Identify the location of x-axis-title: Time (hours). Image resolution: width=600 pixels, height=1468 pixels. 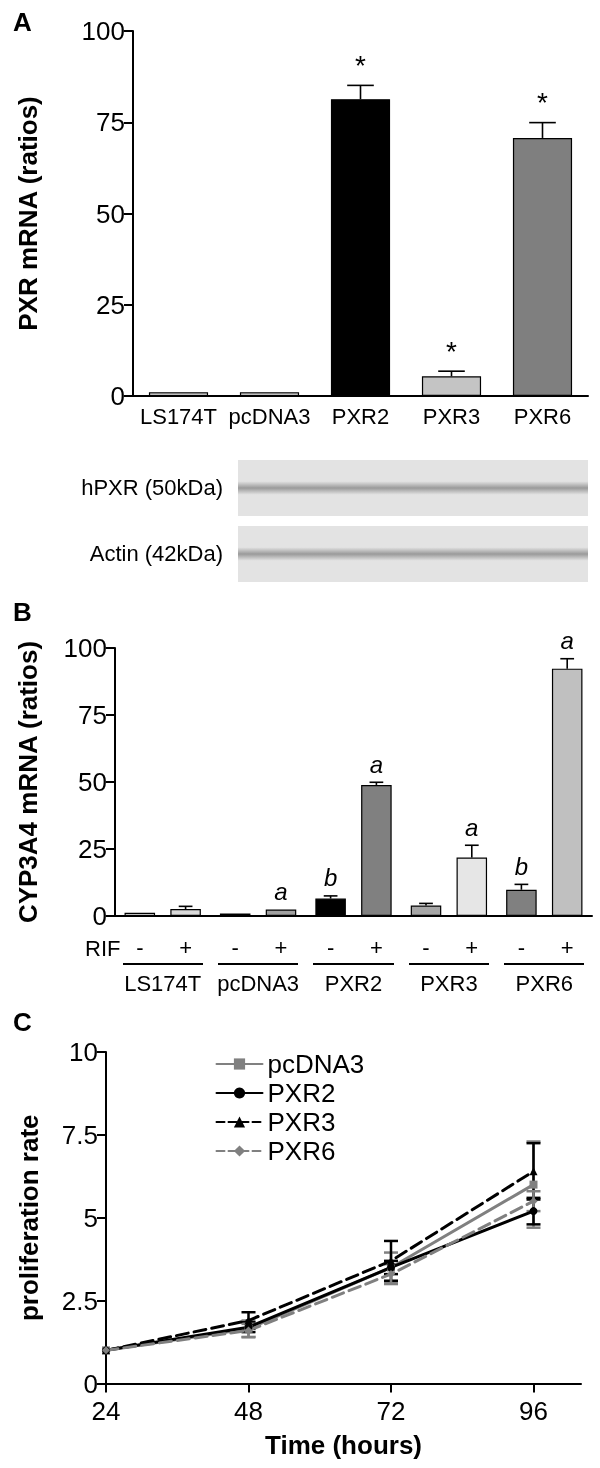
(343, 1444).